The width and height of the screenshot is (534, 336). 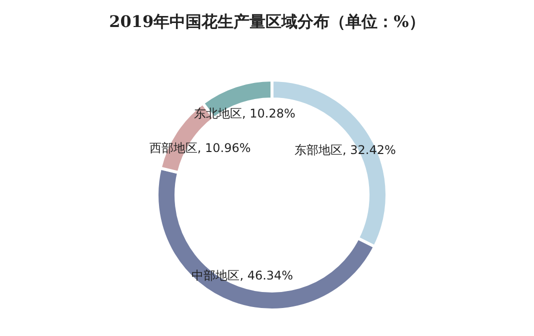 I want to click on slice-label: 中部地区, so click(x=216, y=275).